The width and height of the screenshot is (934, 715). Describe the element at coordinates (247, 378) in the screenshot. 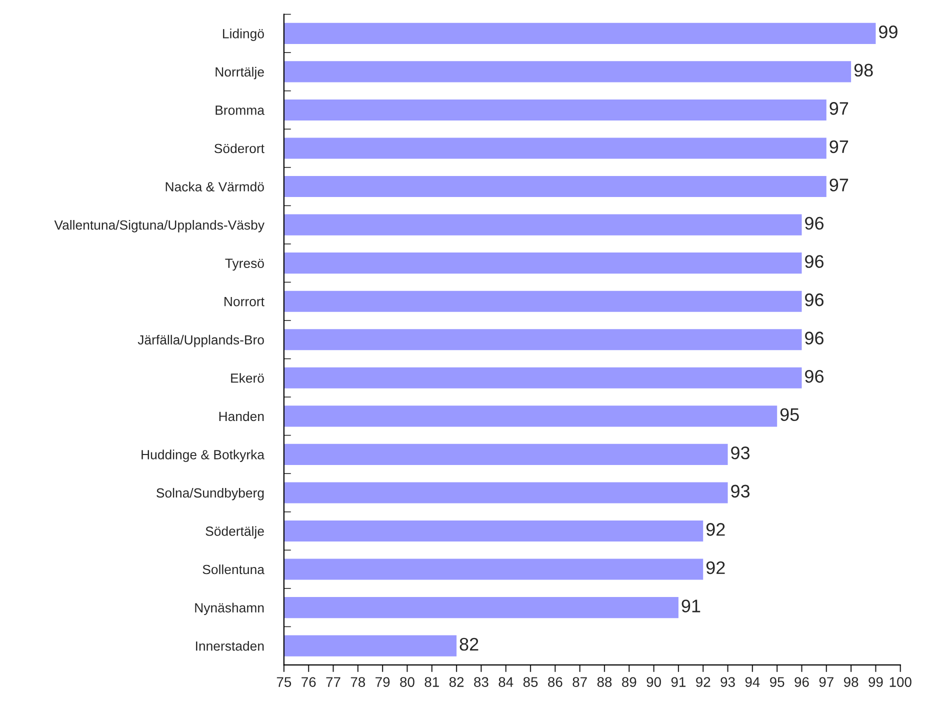

I see `y-tick-label: Ekerö` at that location.